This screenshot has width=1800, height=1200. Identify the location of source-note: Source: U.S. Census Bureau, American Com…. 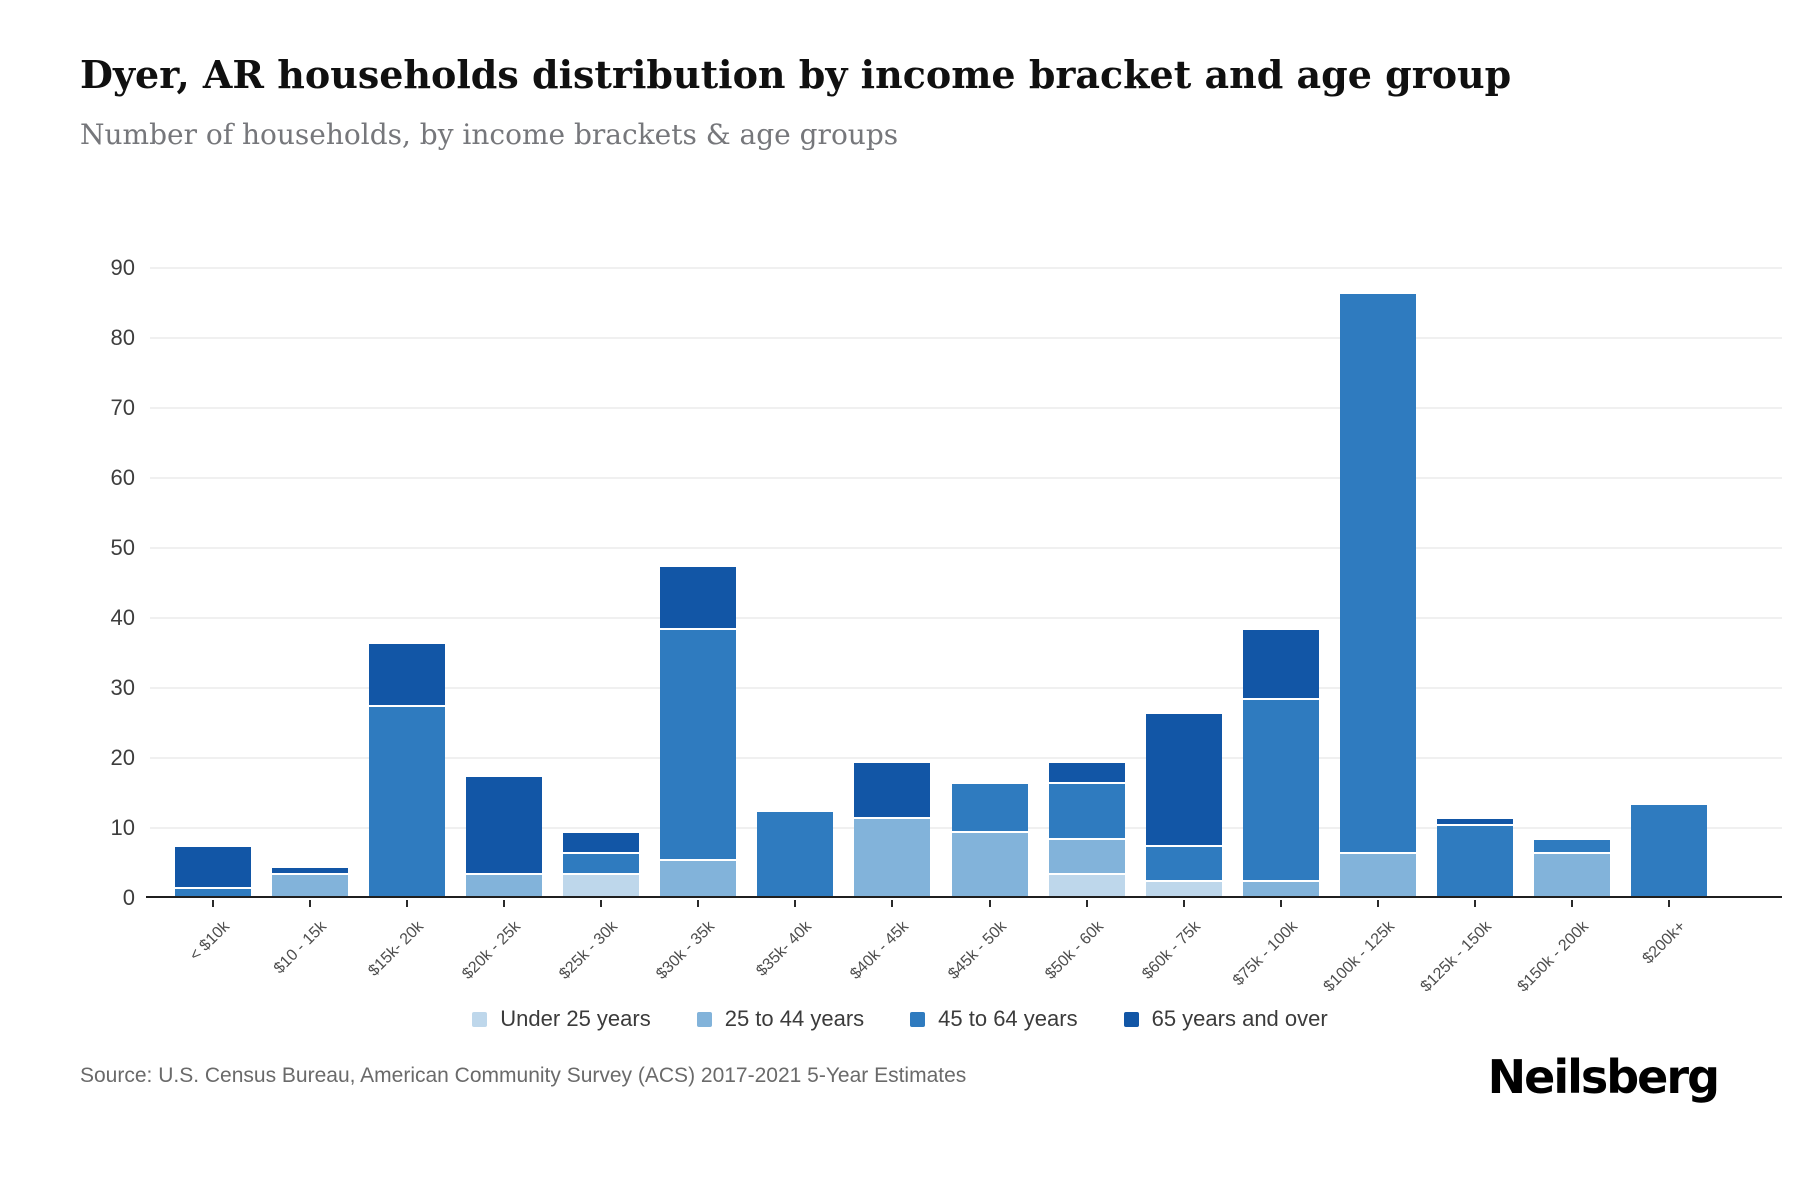
(523, 1075).